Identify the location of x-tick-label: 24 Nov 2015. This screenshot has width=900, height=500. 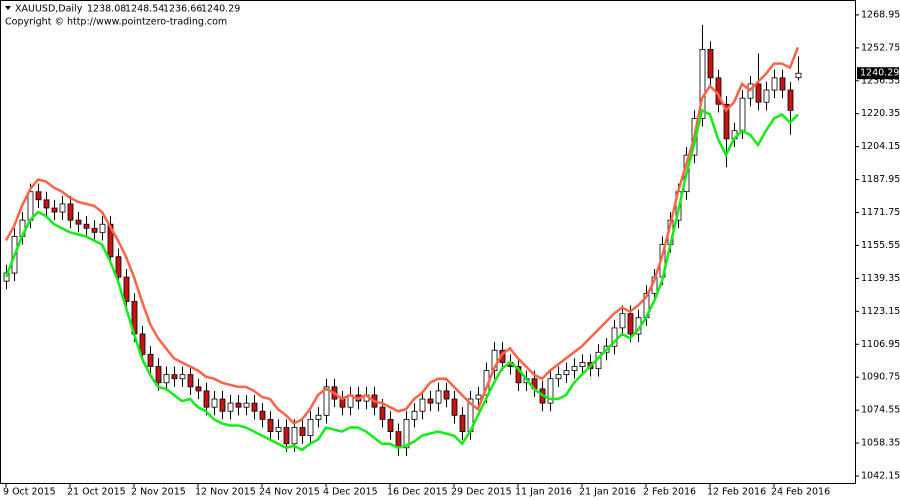
(289, 492).